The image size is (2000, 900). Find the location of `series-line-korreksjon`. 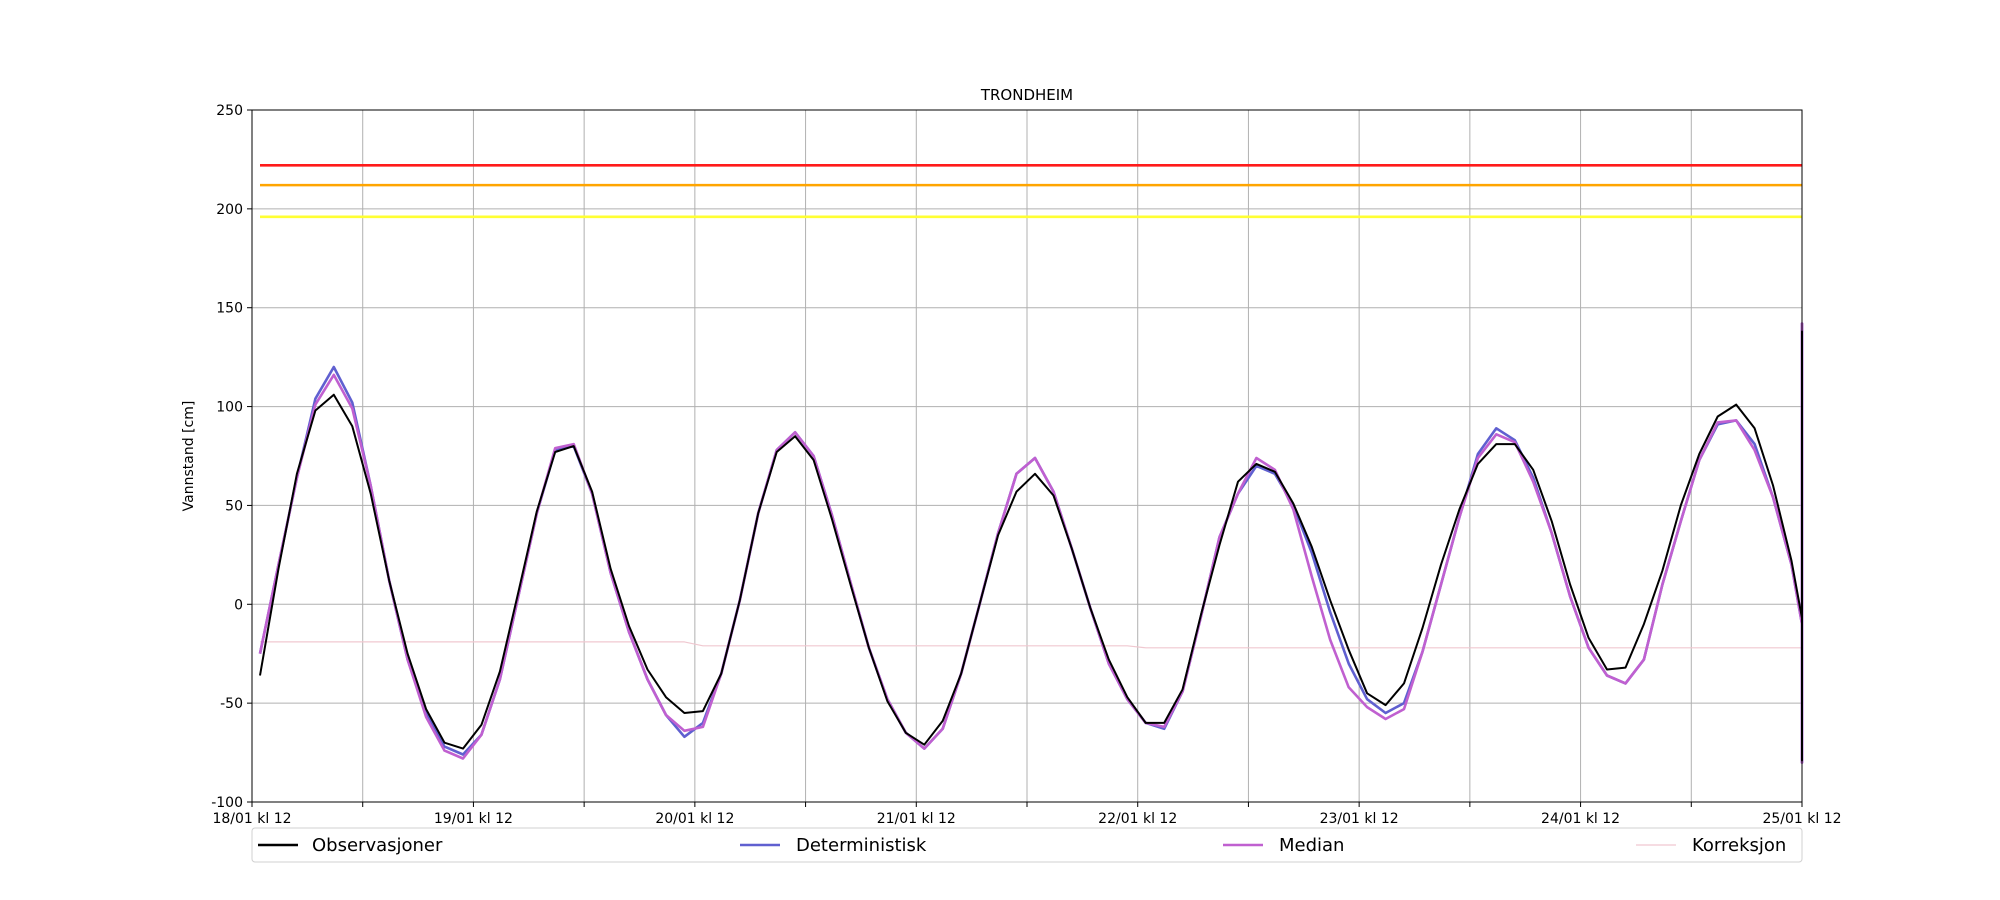

series-line-korreksjon is located at coordinates (1031, 645).